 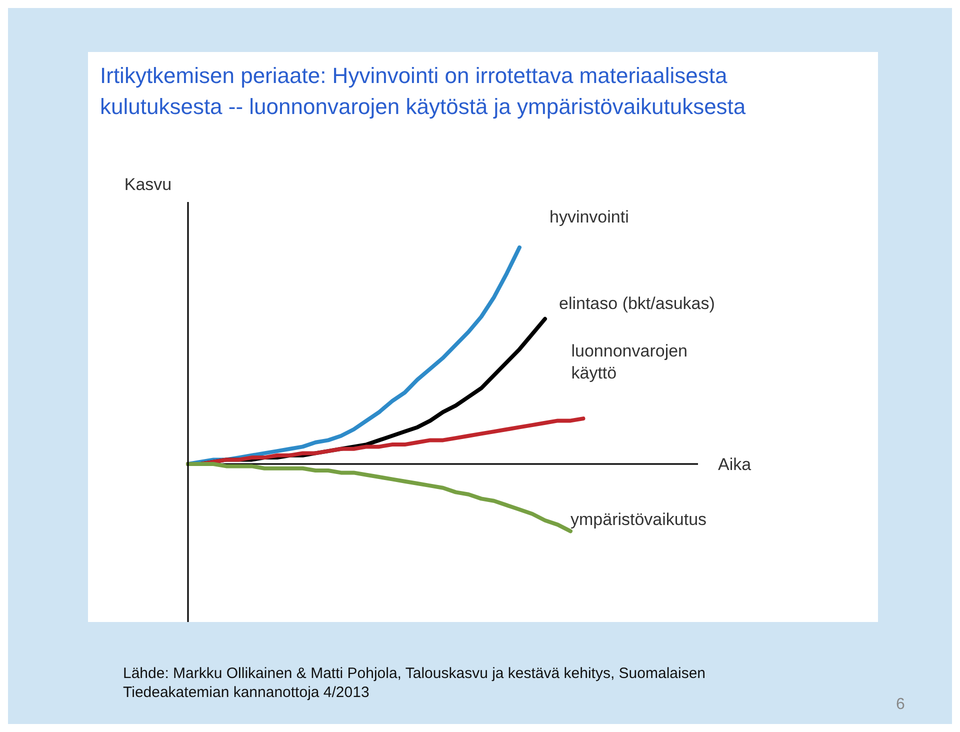 I want to click on series-label: elintaso (bkt/asukas), so click(x=637, y=303).